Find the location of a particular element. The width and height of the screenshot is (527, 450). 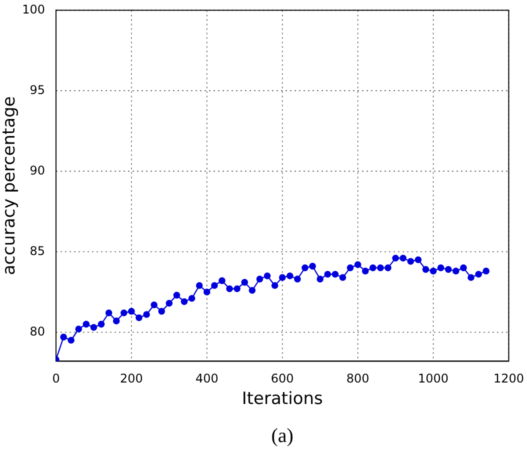

x-axis-title: Iterations is located at coordinates (282, 399).